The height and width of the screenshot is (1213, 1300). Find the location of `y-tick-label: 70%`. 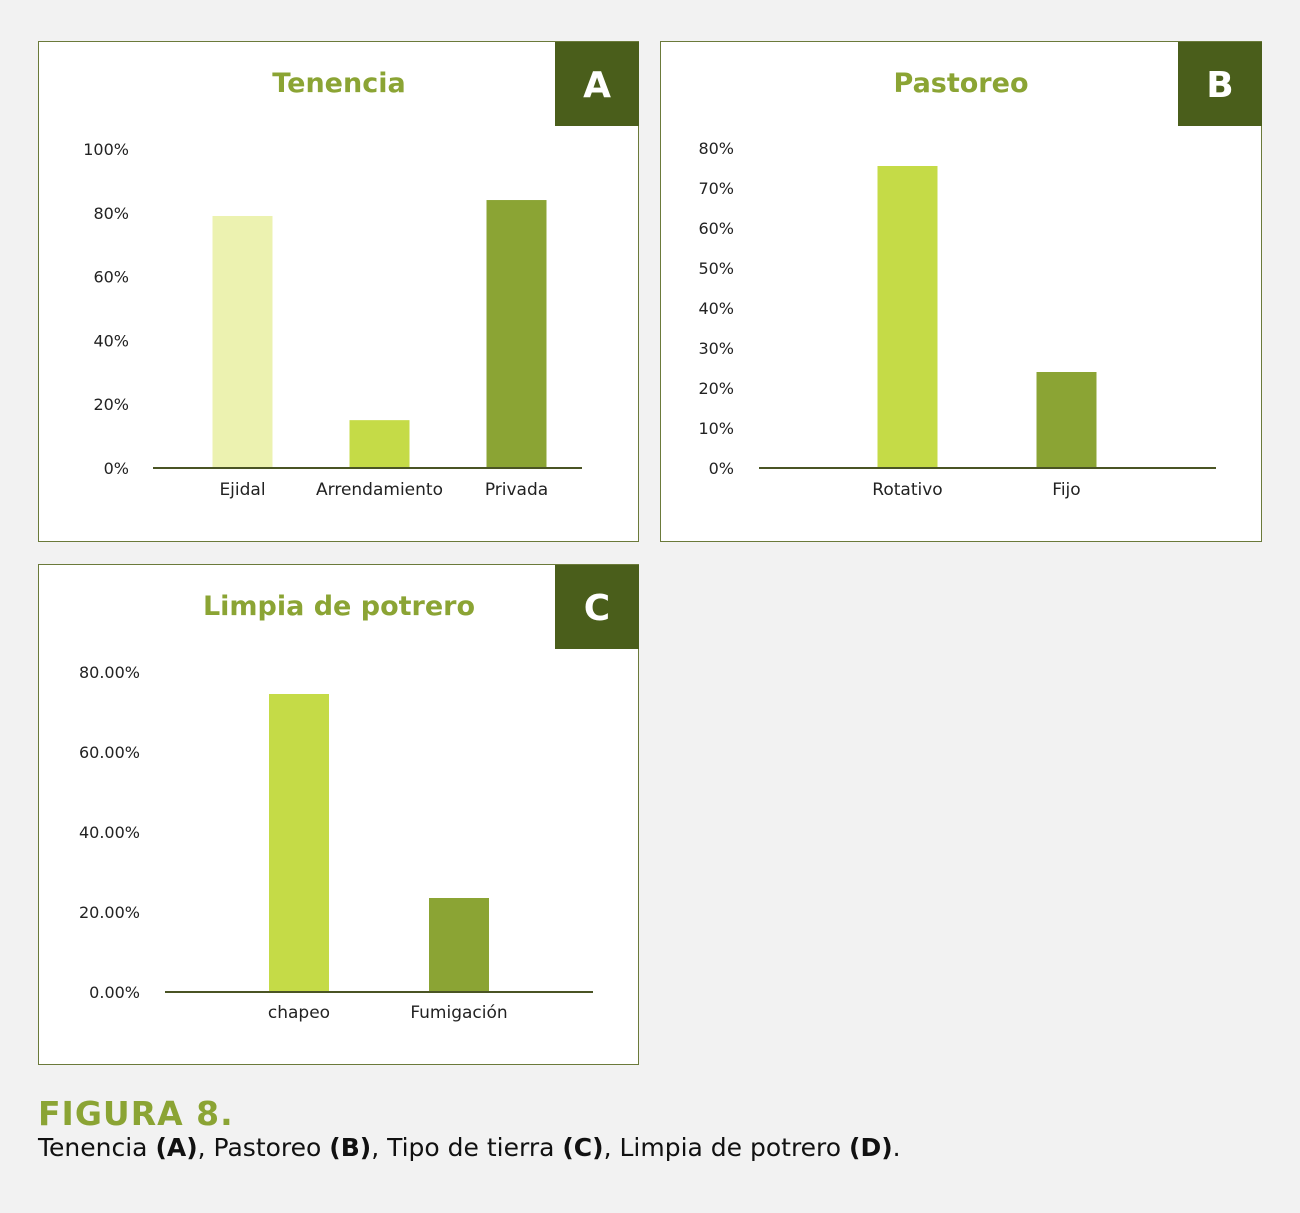

y-tick-label: 70% is located at coordinates (716, 188).